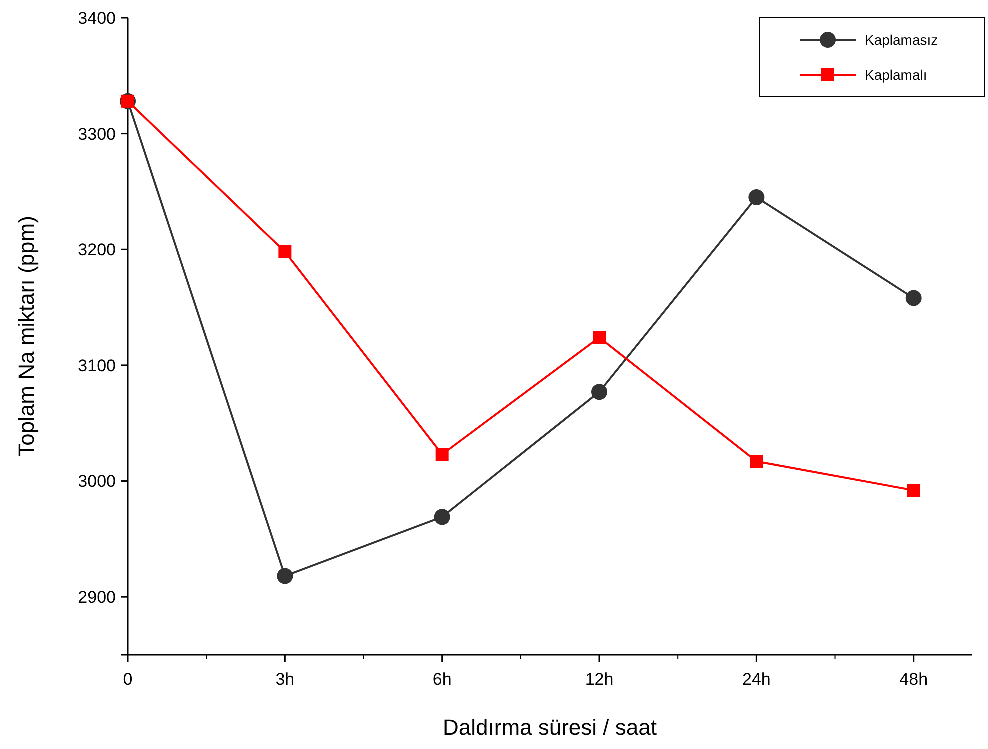 This screenshot has height=749, width=988. What do you see at coordinates (442, 679) in the screenshot?
I see `x-tick-label: 6h` at bounding box center [442, 679].